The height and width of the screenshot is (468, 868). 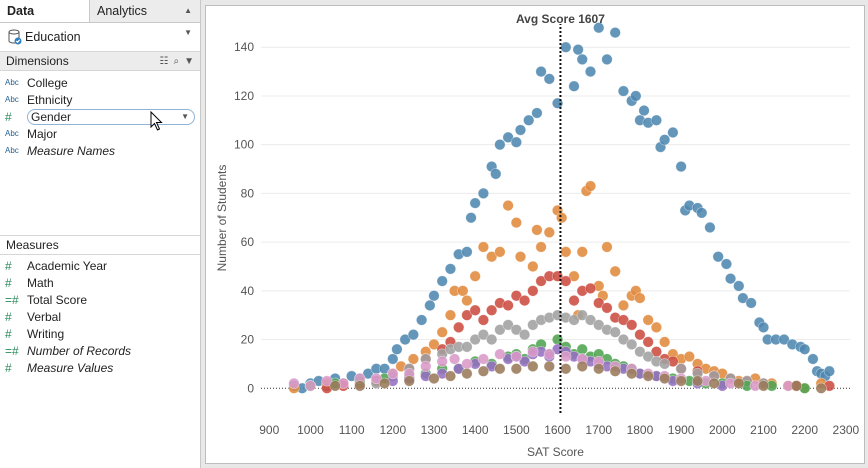 I want to click on field-dropdown-icon: ▼, so click(x=185, y=116).